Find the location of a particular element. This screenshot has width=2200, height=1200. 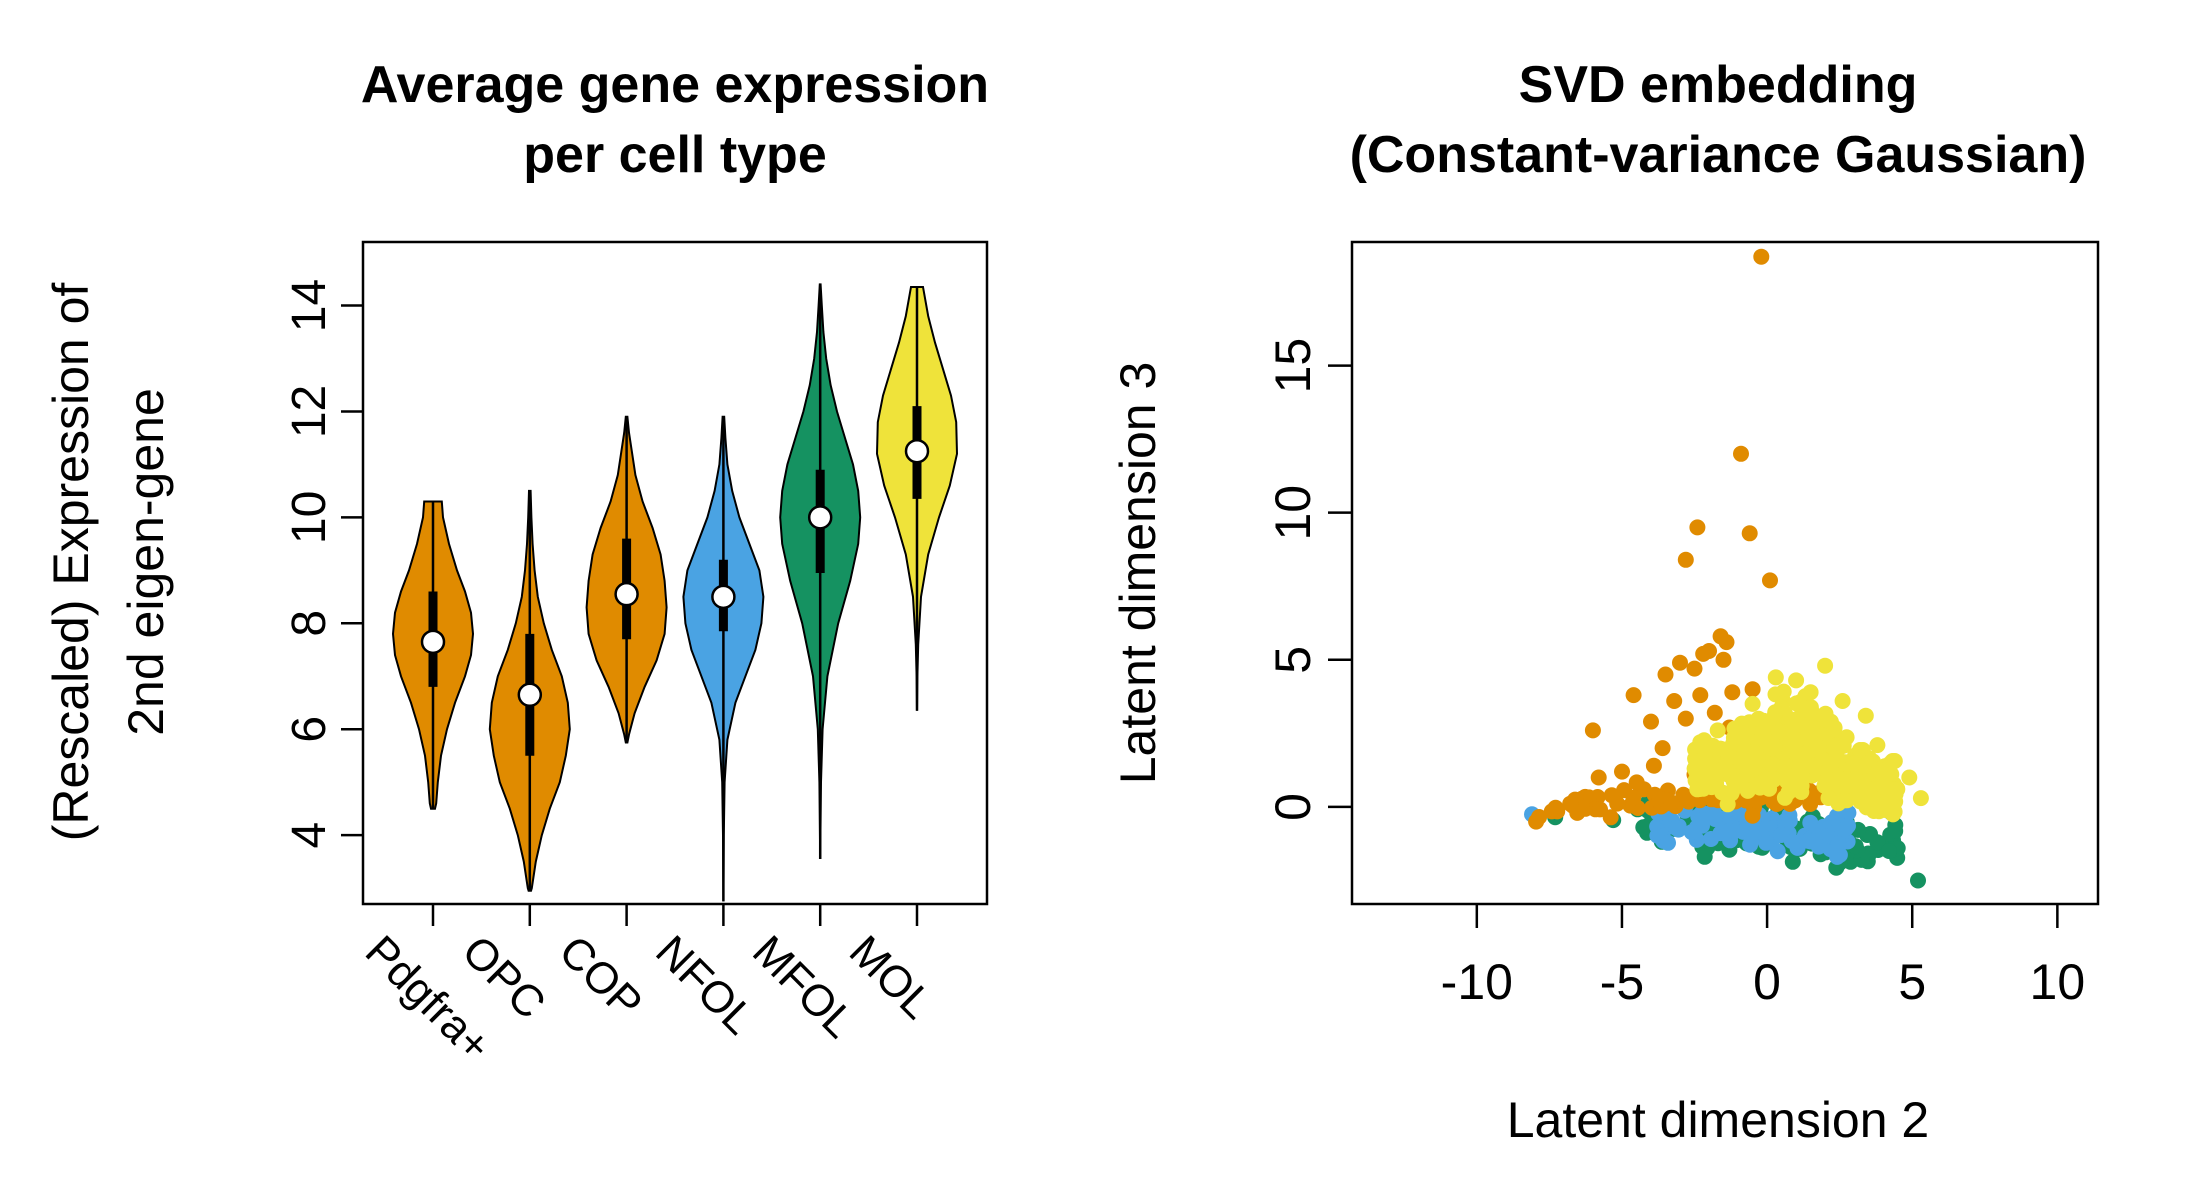

scatter-y-axis: 0 5 10 15 is located at coordinates (1308, 579).